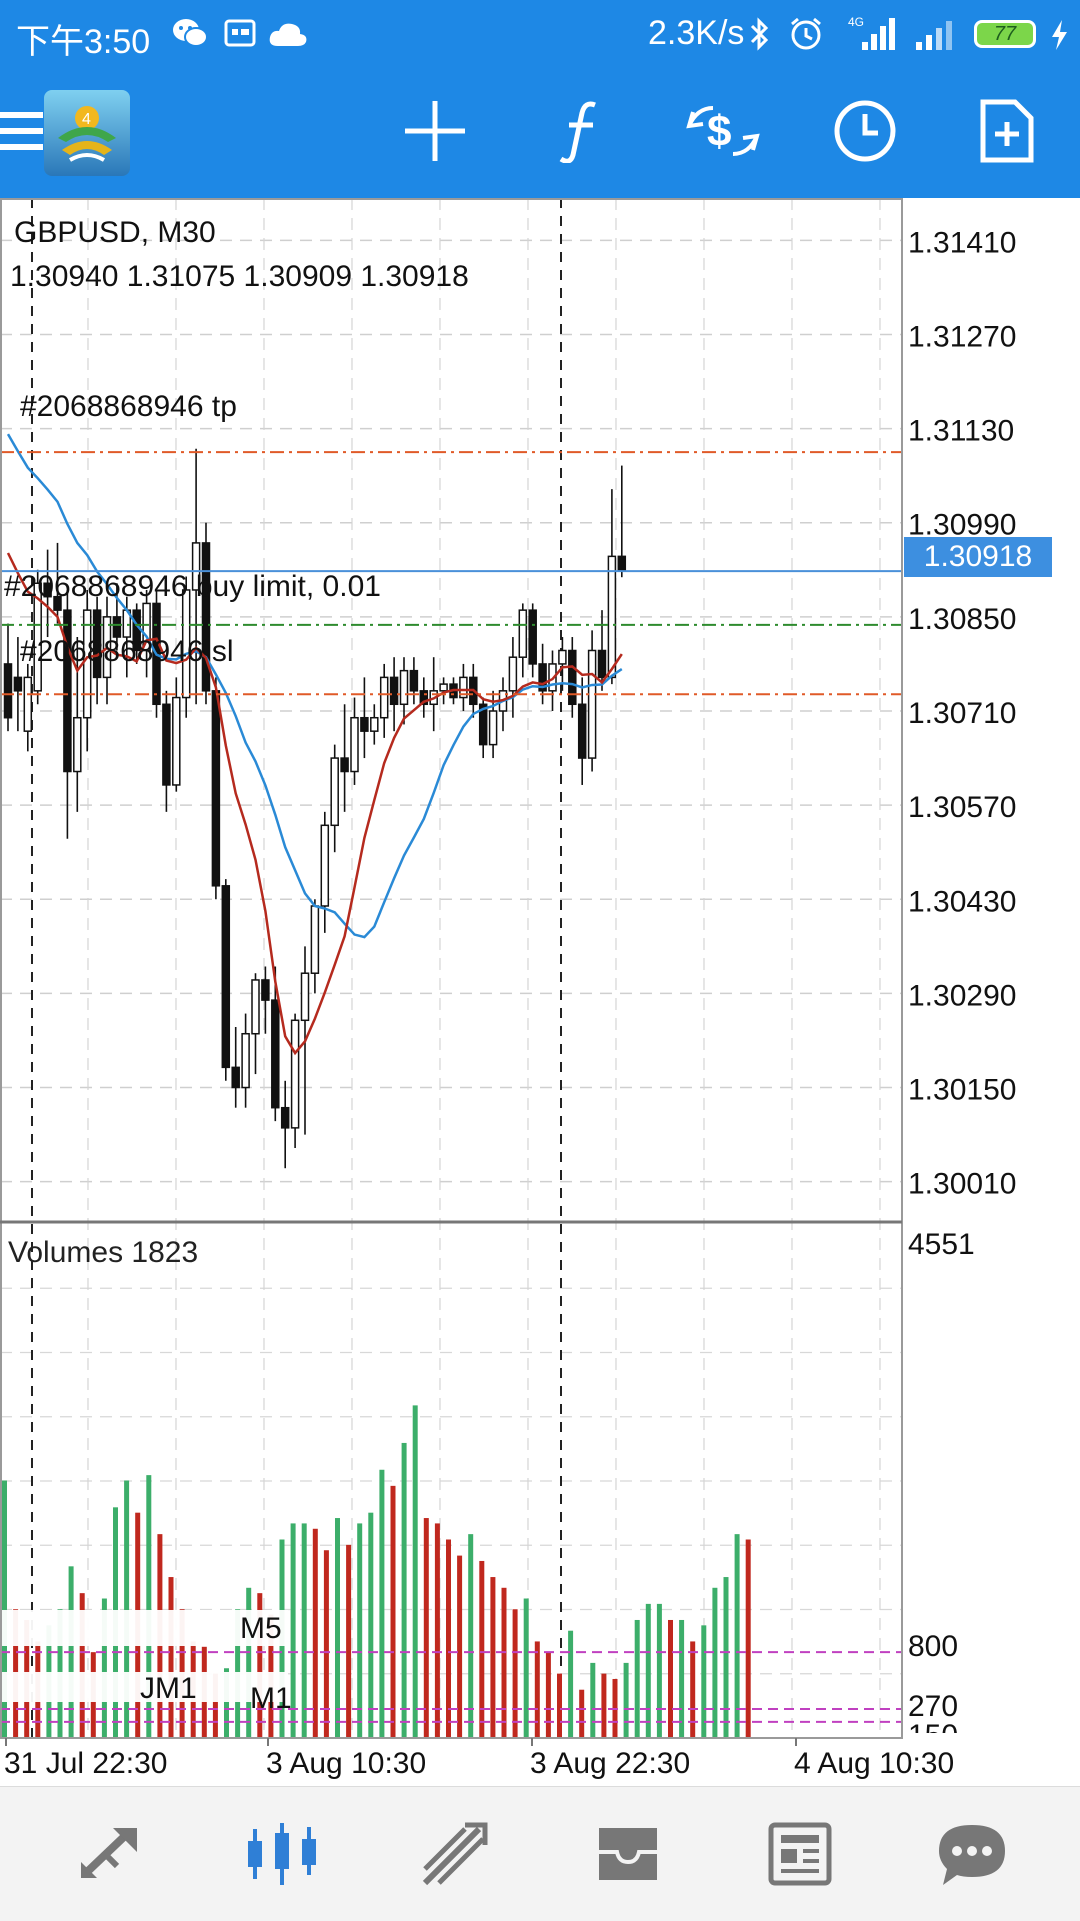 The height and width of the screenshot is (1921, 1080). Describe the element at coordinates (85, 1763) in the screenshot. I see `x-tick-label: 31 Jul 22:30` at that location.